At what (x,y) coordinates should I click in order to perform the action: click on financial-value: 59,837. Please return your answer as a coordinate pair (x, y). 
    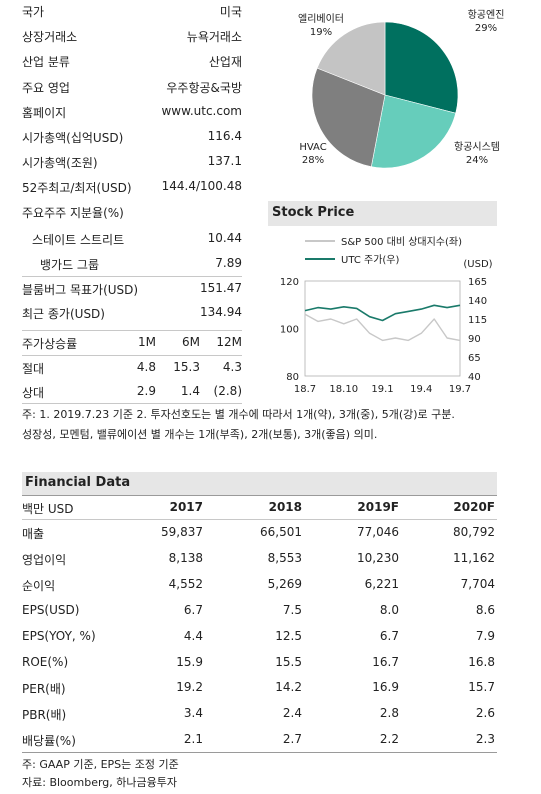
    Looking at the image, I should click on (182, 532).